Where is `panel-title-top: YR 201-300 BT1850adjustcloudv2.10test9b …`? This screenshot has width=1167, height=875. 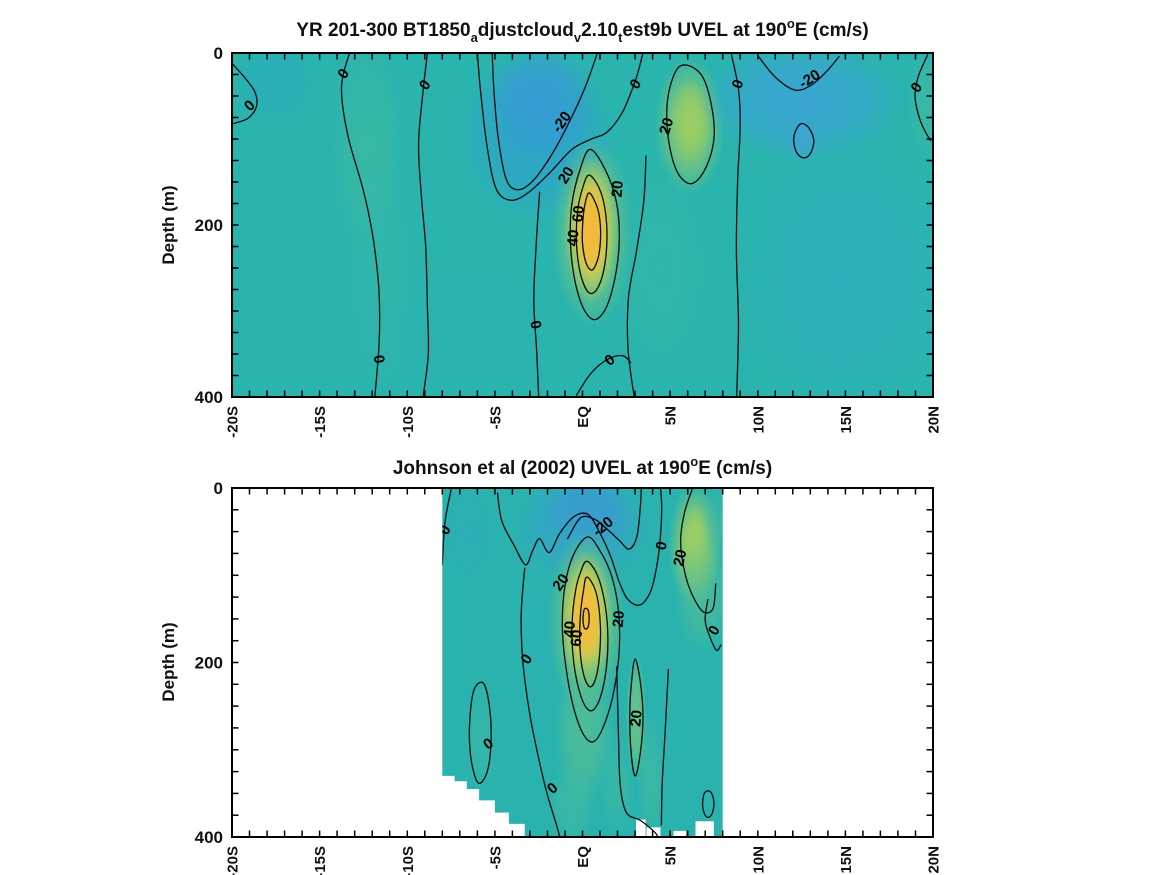
panel-title-top: YR 201-300 BT1850adjustcloudv2.10test9b … is located at coordinates (582, 30).